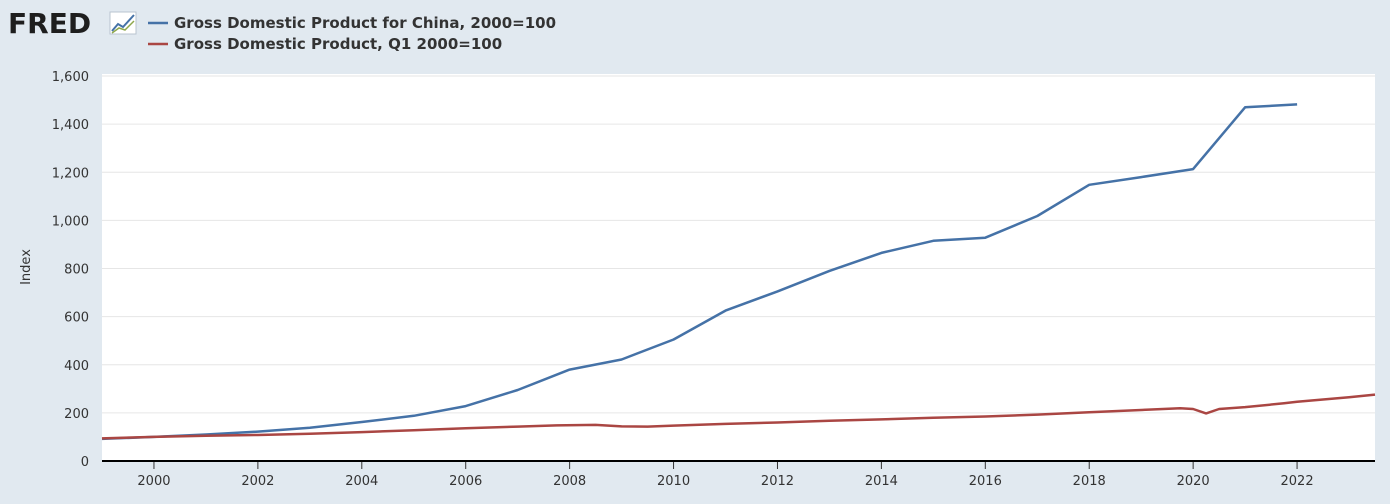 The width and height of the screenshot is (1390, 504). I want to click on y-tick-label: 1,400, so click(70, 125).